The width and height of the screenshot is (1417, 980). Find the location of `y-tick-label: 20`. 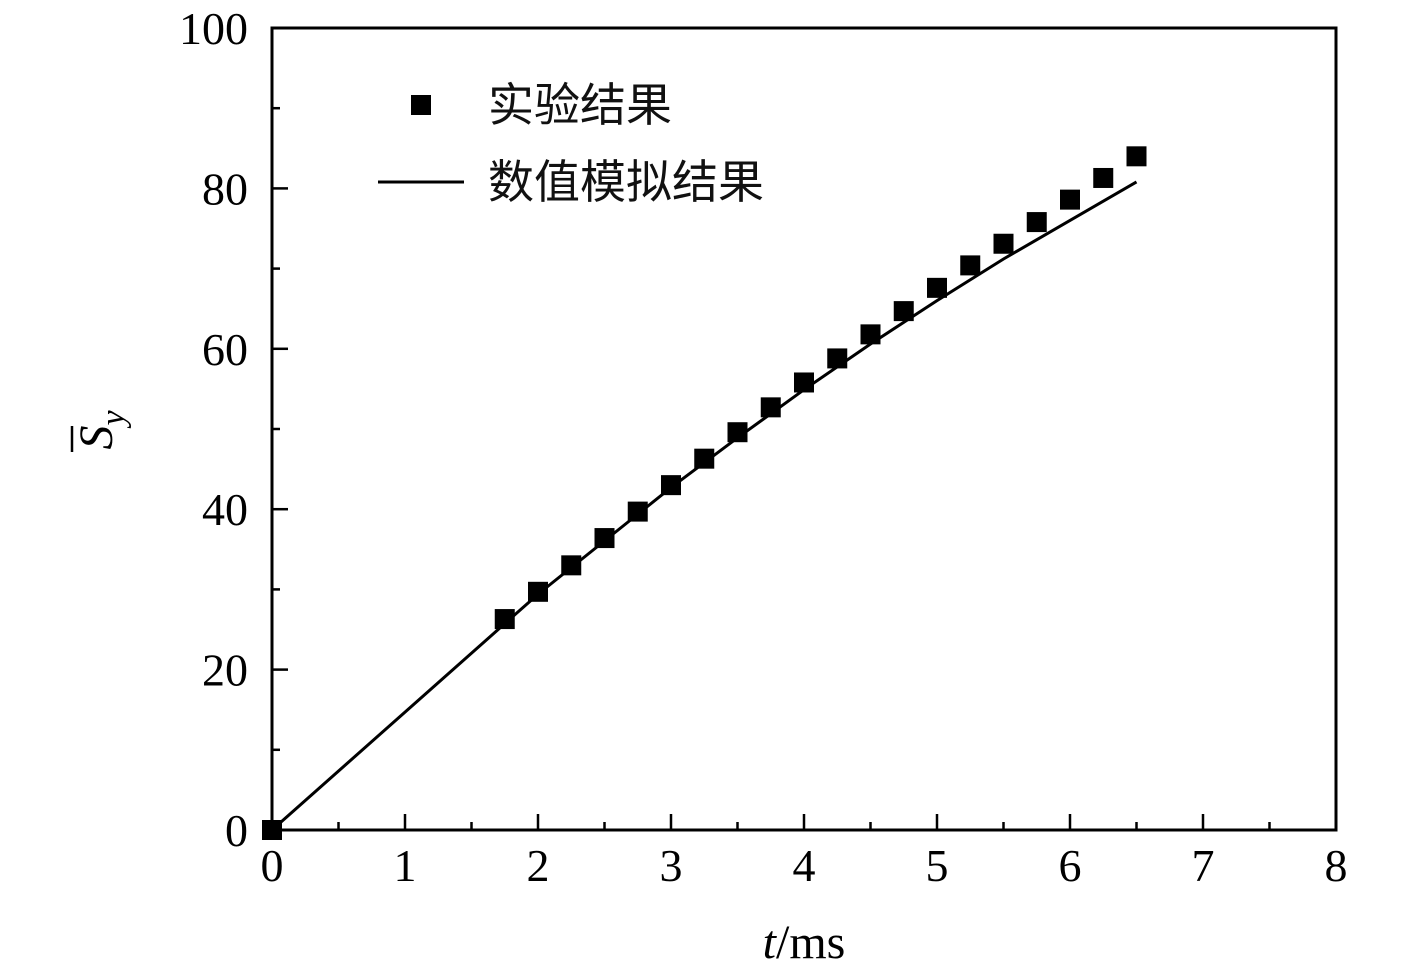

y-tick-label: 20 is located at coordinates (225, 670).